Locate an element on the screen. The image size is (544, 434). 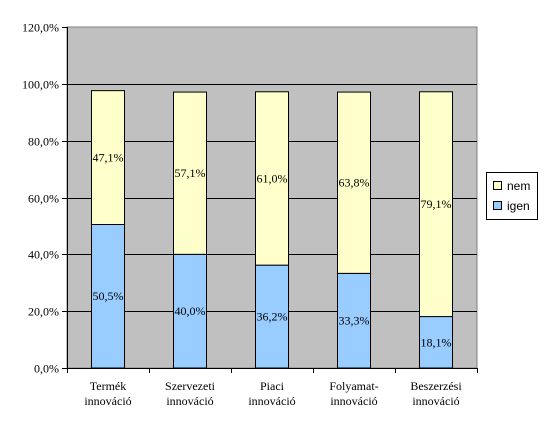
data-label-nem: 63,8% is located at coordinates (354, 183).